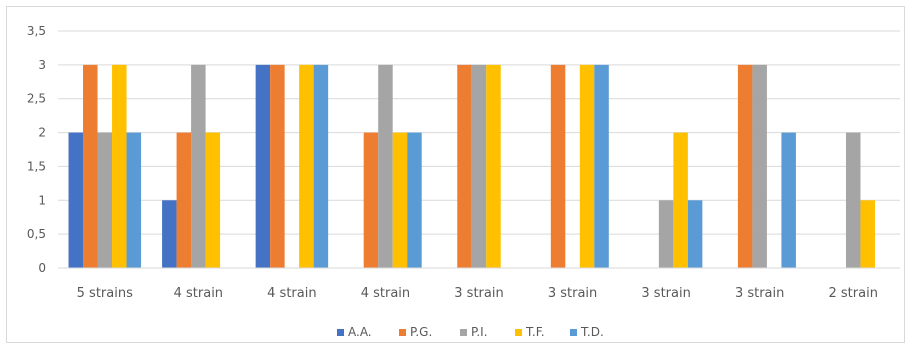 The width and height of the screenshot is (907, 345). I want to click on legend-item: T.D., so click(587, 332).